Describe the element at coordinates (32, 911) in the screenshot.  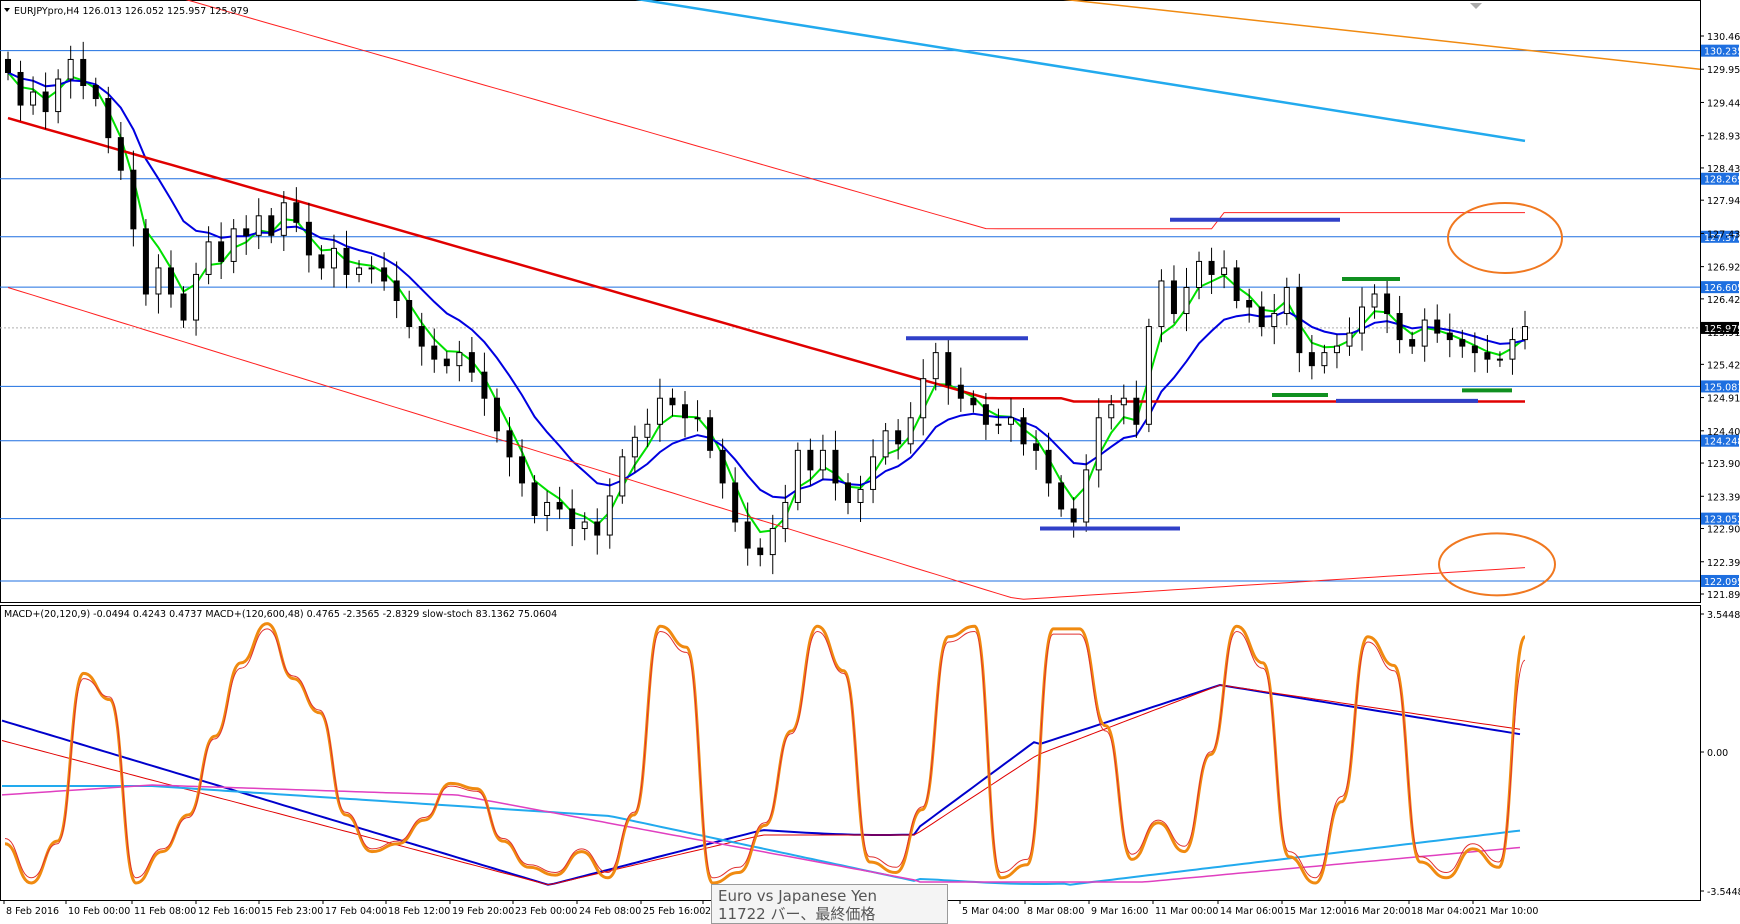
I see `time-tick-label: 8 Feb 2016` at that location.